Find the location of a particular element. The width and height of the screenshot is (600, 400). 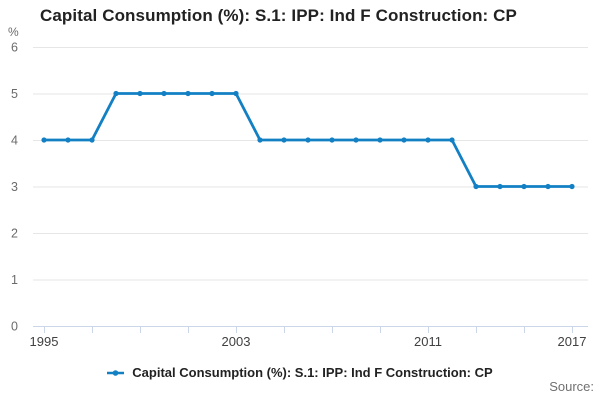

y-axis-unit-label: % is located at coordinates (13, 32).